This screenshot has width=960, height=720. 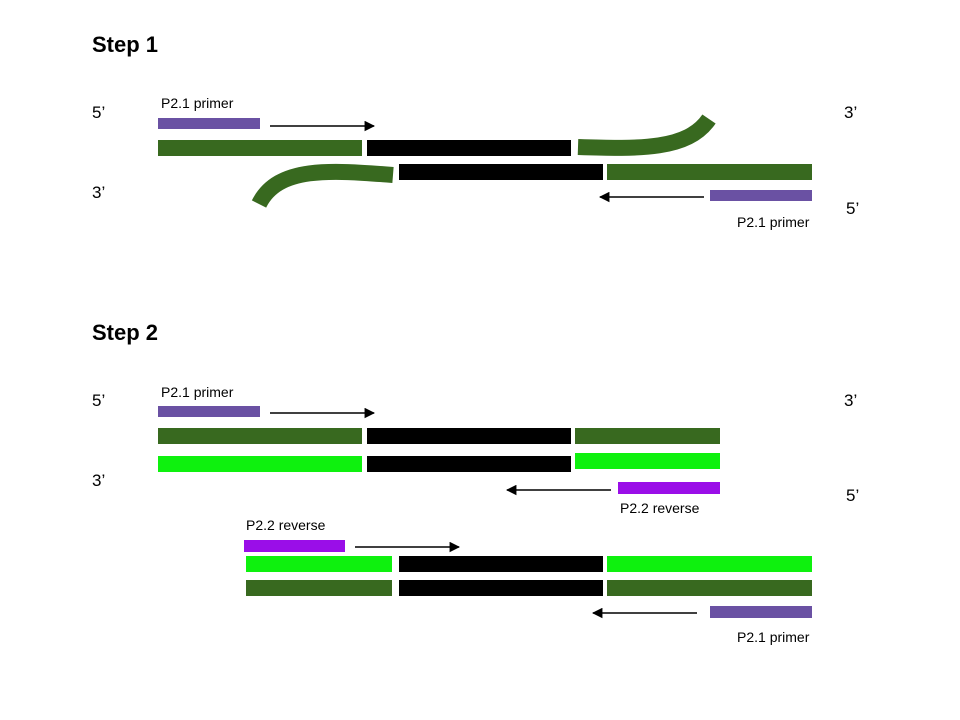 What do you see at coordinates (197, 392) in the screenshot?
I see `step-2-top-primer-label: P2.1 primer` at bounding box center [197, 392].